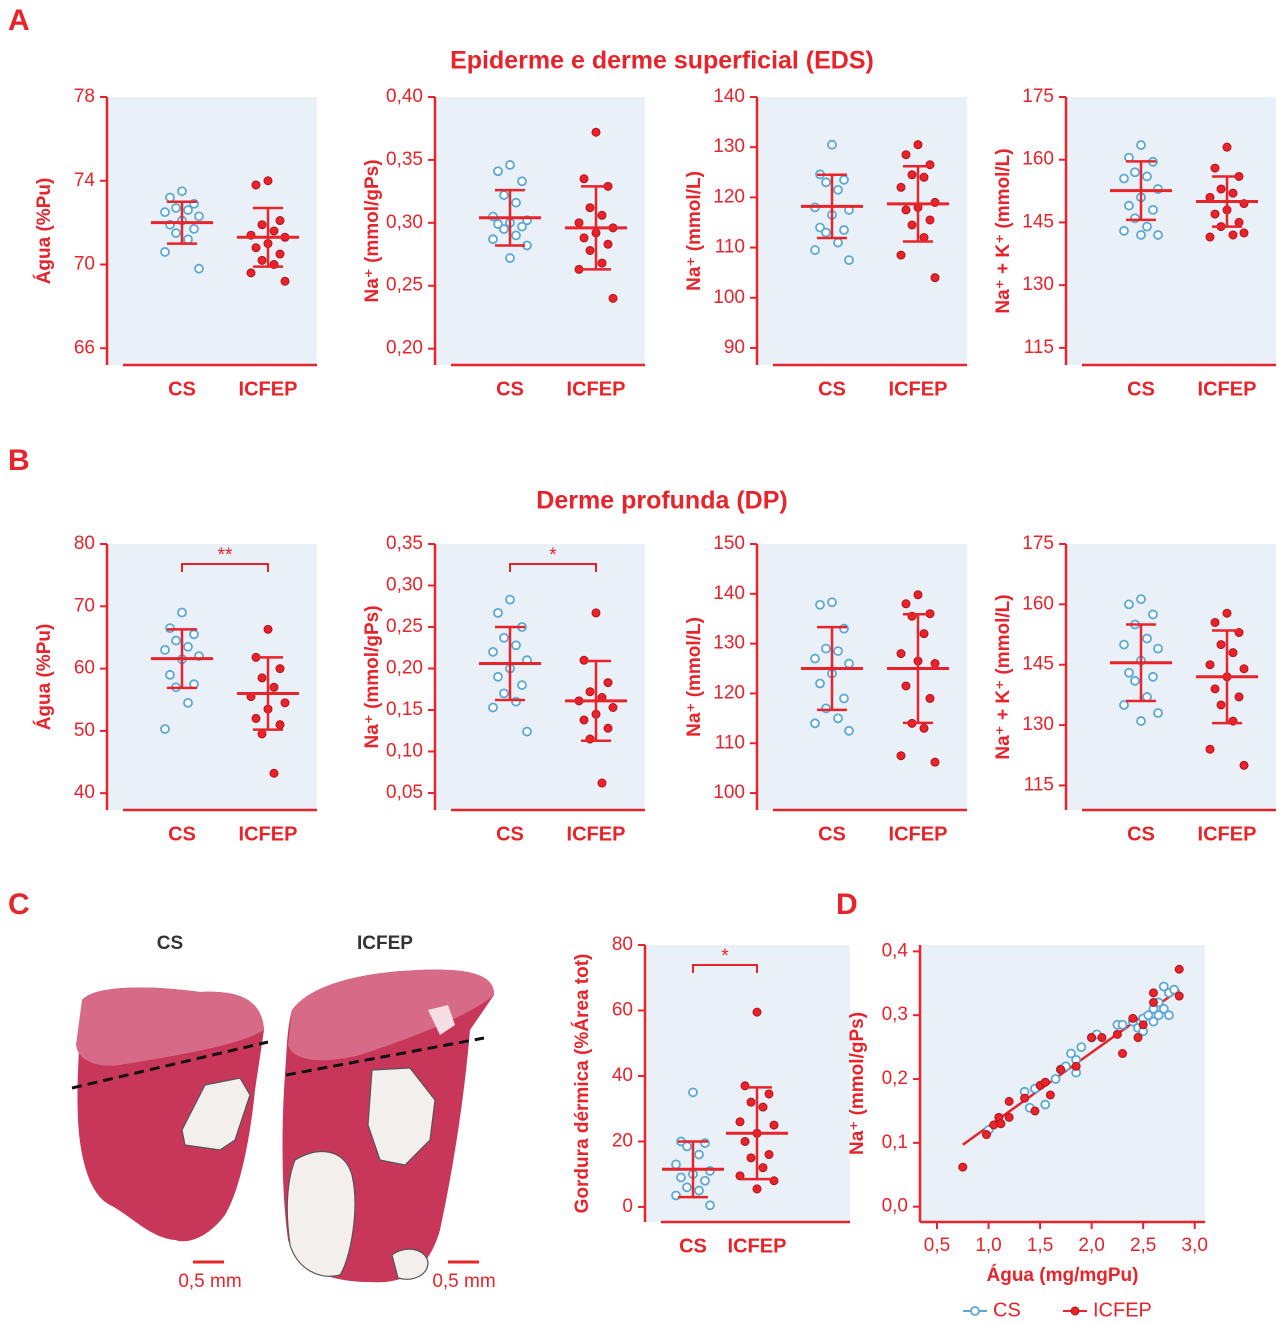 The width and height of the screenshot is (1285, 1323). I want to click on significance-label: *, so click(725, 956).